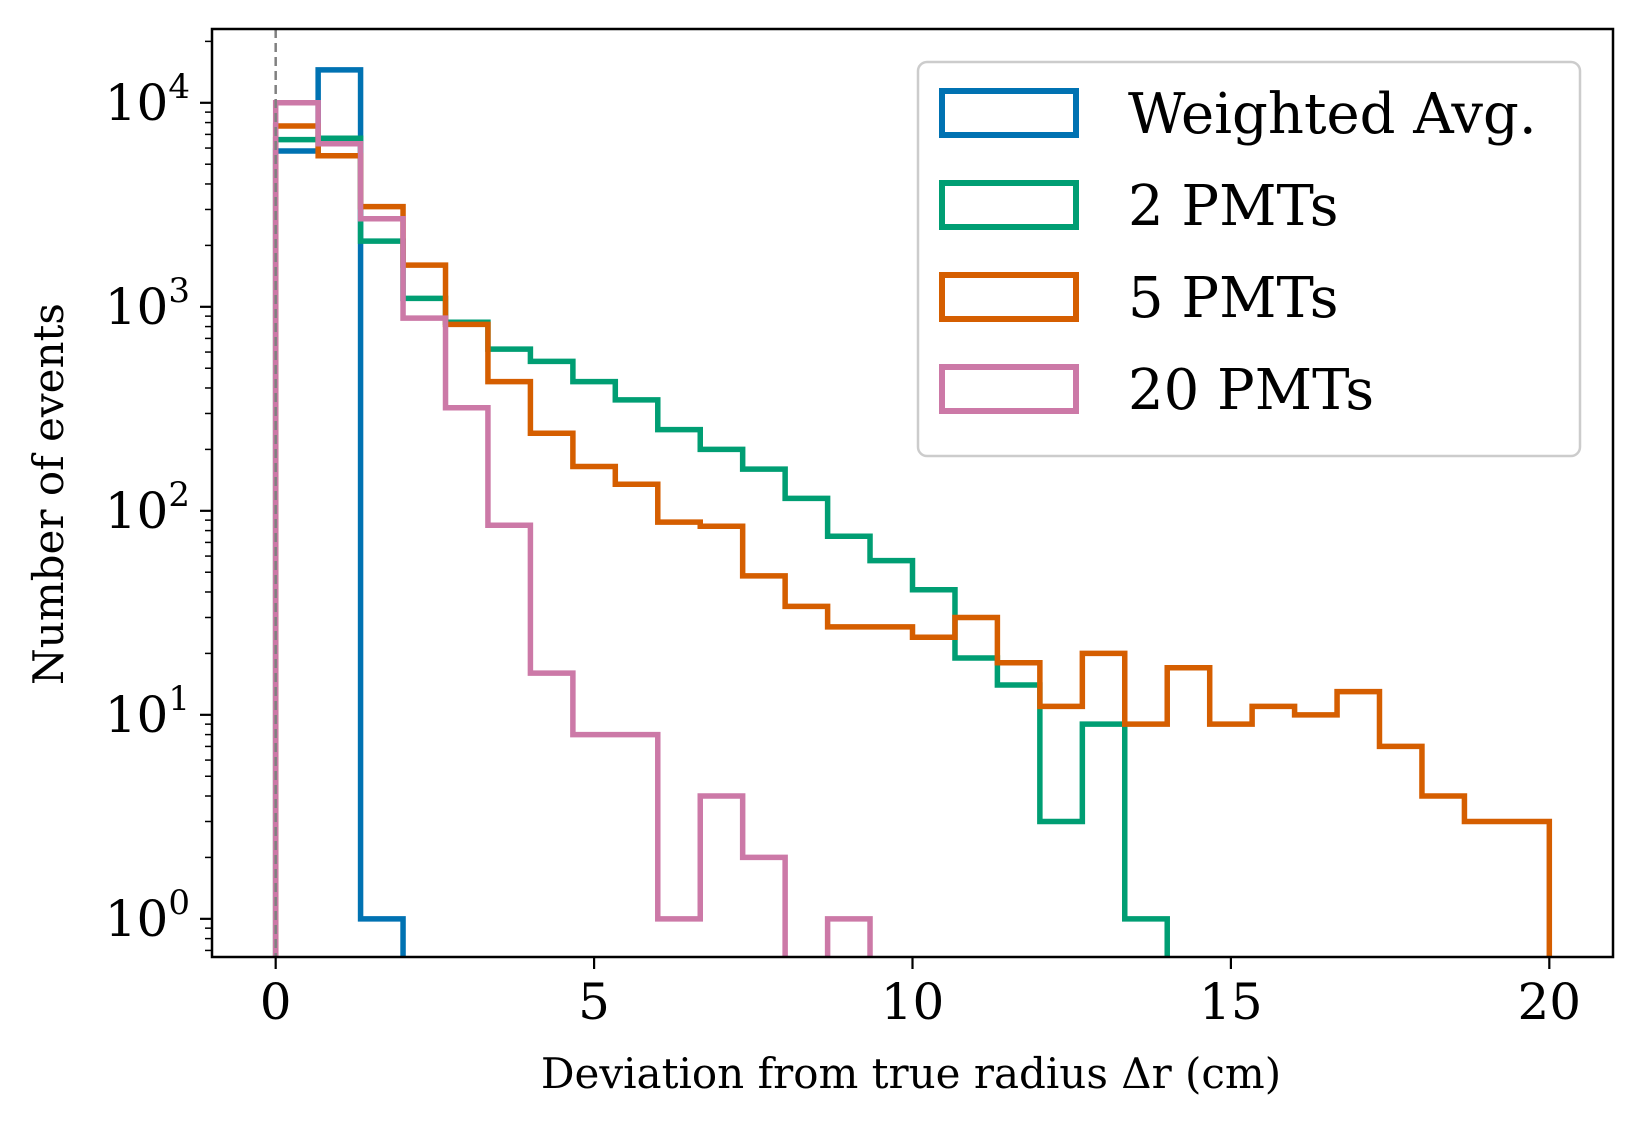 The width and height of the screenshot is (1637, 1142). Describe the element at coordinates (1231, 1002) in the screenshot. I see `x-tick-label: 15` at that location.